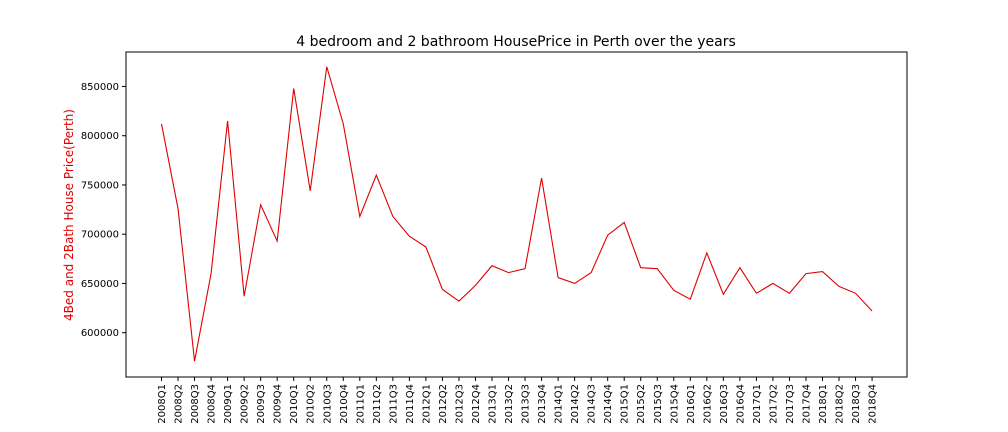  I want to click on x-tick-label: 2012Q1, so click(426, 404).